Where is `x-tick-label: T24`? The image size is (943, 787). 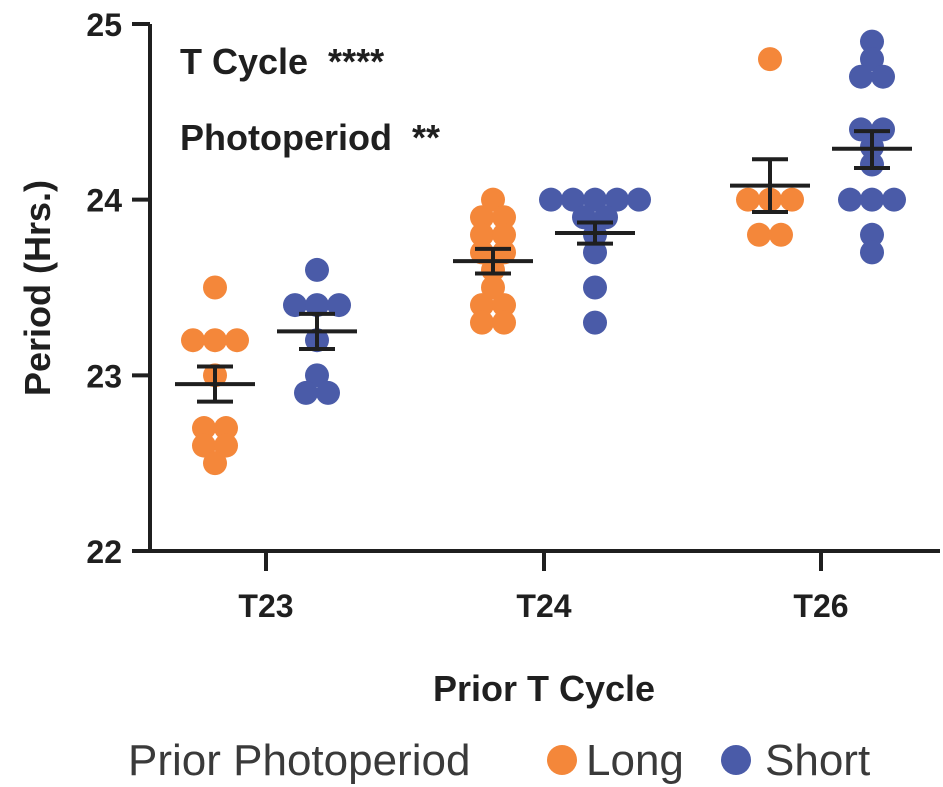 x-tick-label: T24 is located at coordinates (543, 606).